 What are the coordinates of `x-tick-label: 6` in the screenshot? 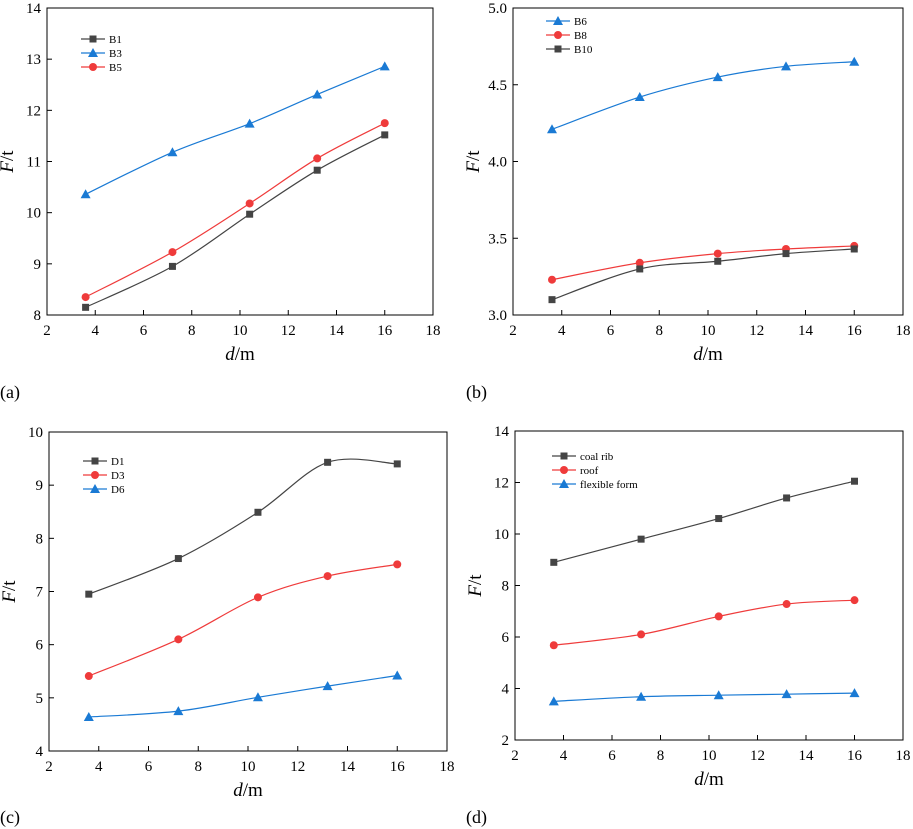 It's located at (144, 331).